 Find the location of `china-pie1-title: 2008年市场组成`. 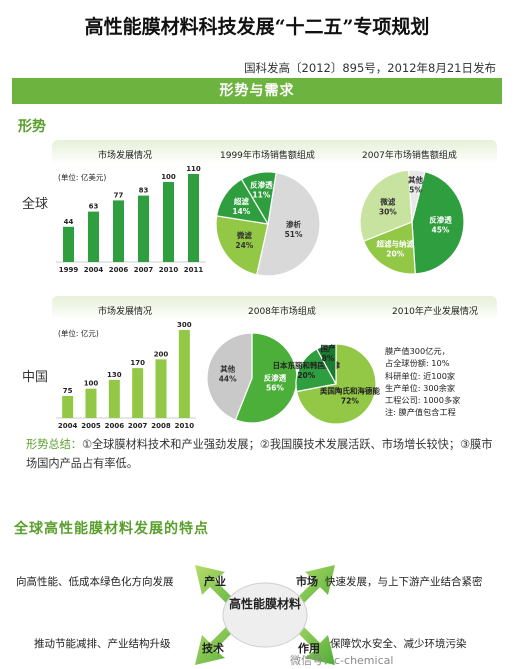

china-pie1-title: 2008年市场组成 is located at coordinates (282, 312).